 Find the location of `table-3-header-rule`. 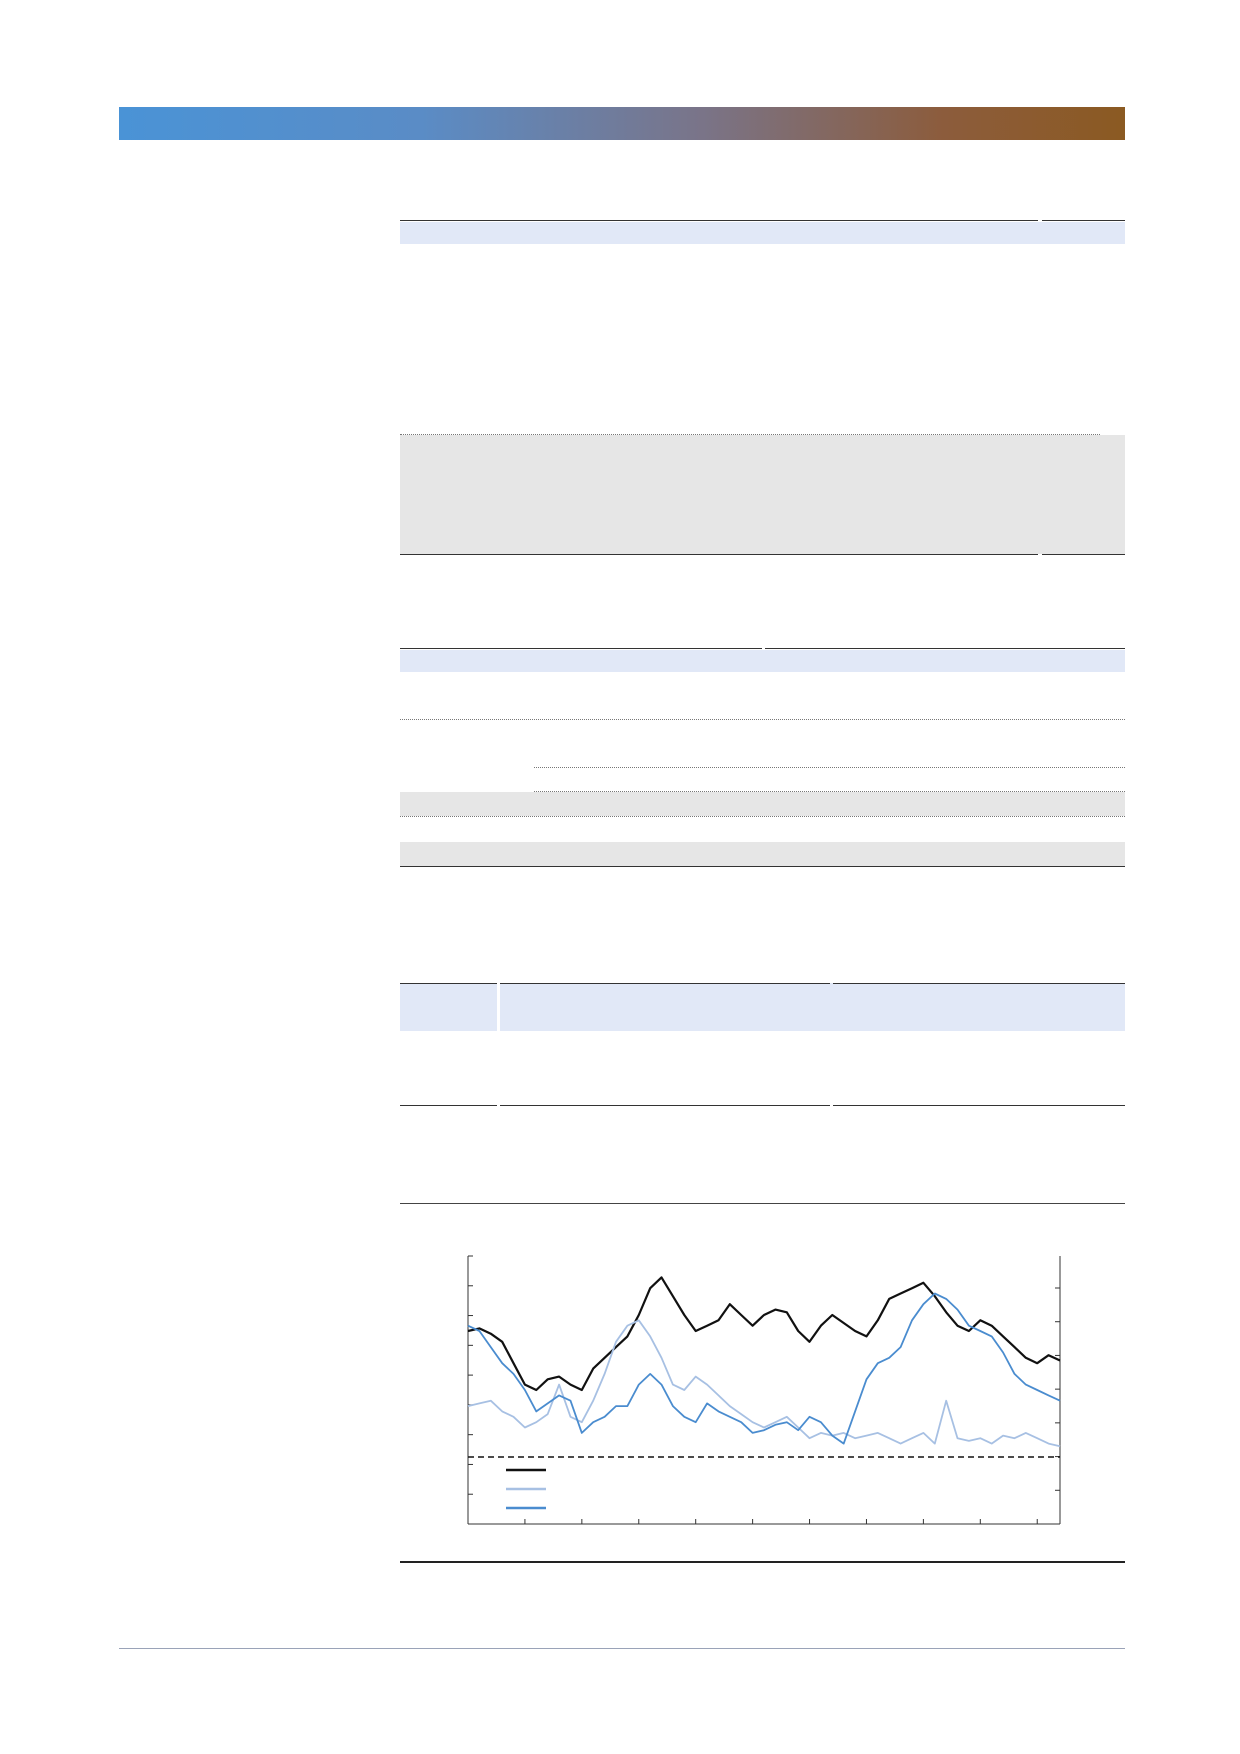

table-3-header-rule is located at coordinates (448, 983).